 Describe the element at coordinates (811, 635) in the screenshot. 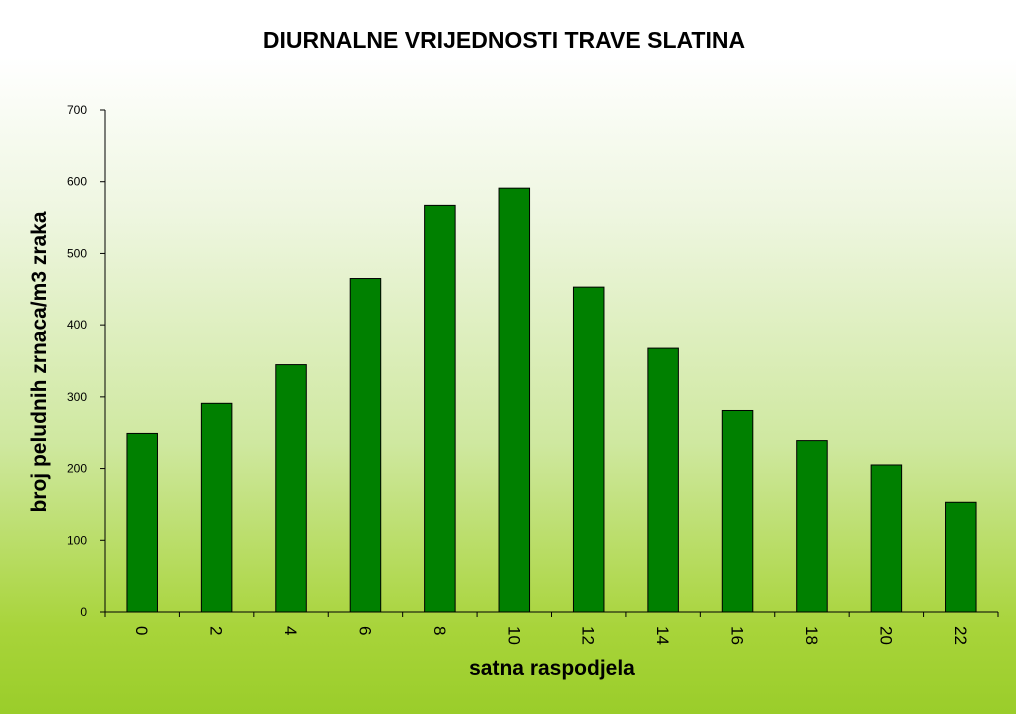

I see `x-tick-label: 18` at that location.